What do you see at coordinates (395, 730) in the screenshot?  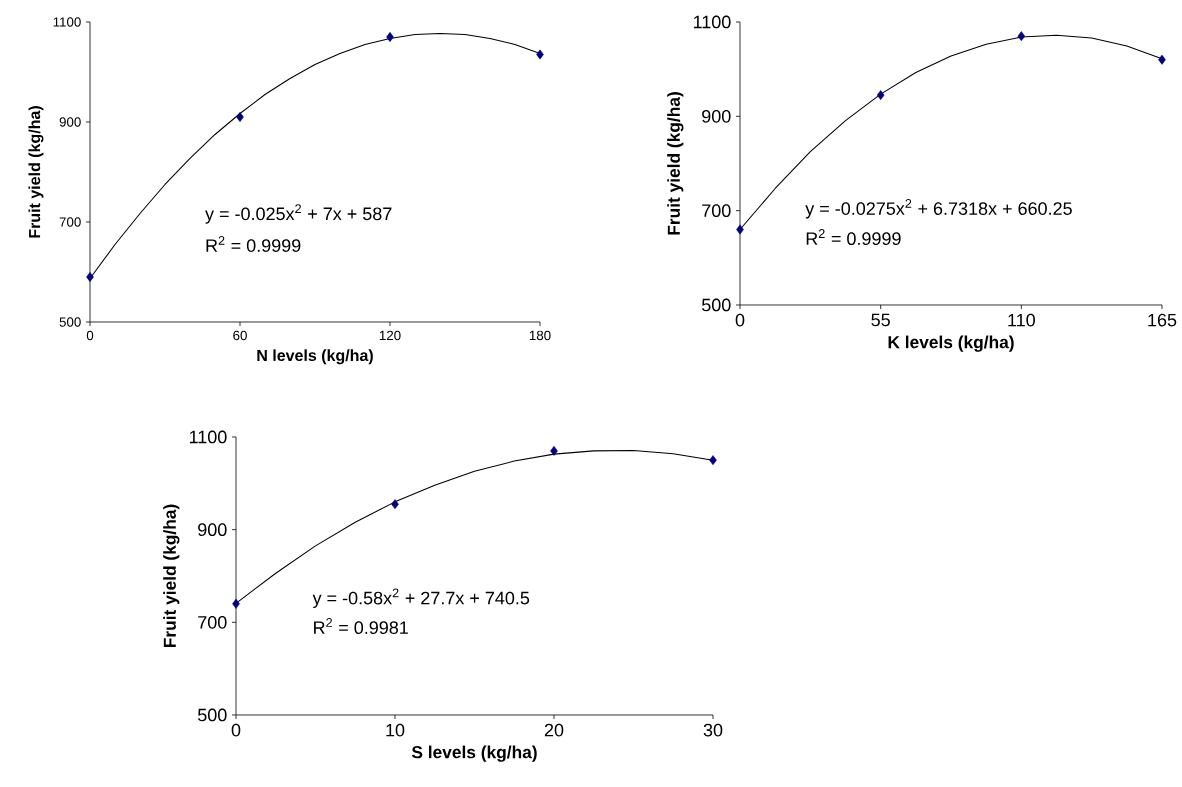 I see `x-tick-label: 10` at bounding box center [395, 730].